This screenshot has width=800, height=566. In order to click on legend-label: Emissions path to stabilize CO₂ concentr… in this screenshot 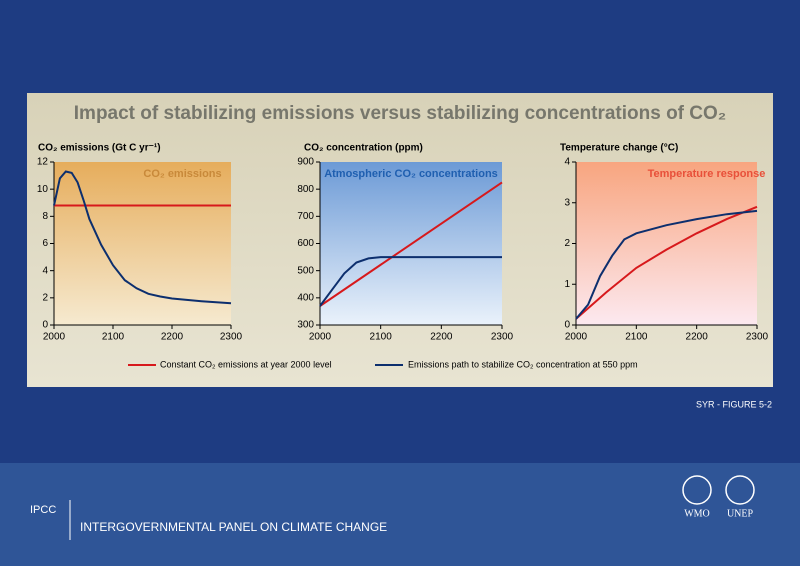, I will do `click(523, 364)`.